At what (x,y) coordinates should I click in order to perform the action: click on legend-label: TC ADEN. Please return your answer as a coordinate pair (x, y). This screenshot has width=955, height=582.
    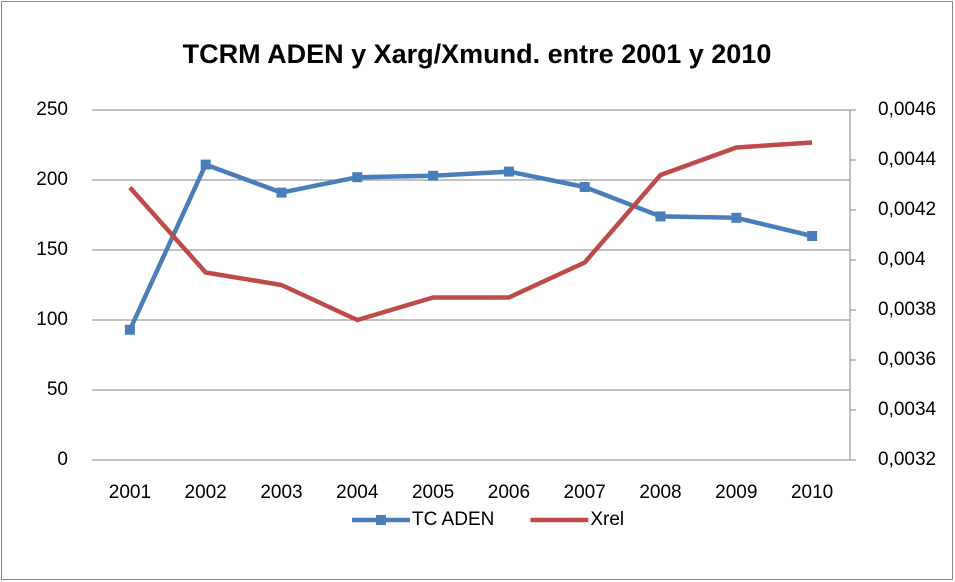
    Looking at the image, I should click on (453, 519).